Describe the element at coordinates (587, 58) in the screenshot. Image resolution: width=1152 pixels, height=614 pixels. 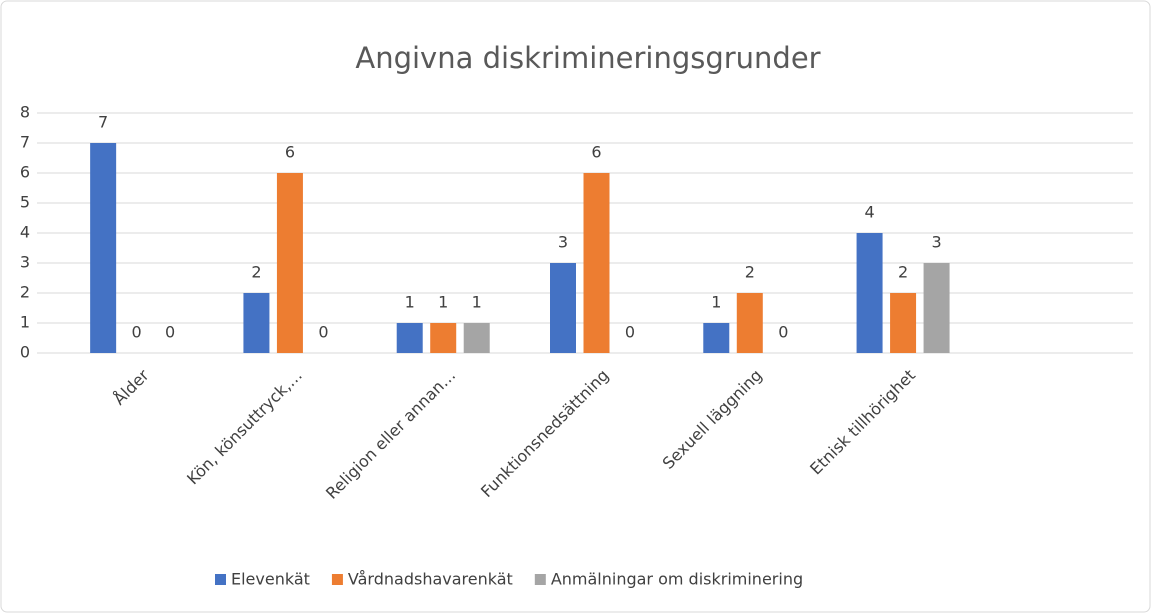
I see `chart-title: Angivna diskrimineringsgrunder` at that location.